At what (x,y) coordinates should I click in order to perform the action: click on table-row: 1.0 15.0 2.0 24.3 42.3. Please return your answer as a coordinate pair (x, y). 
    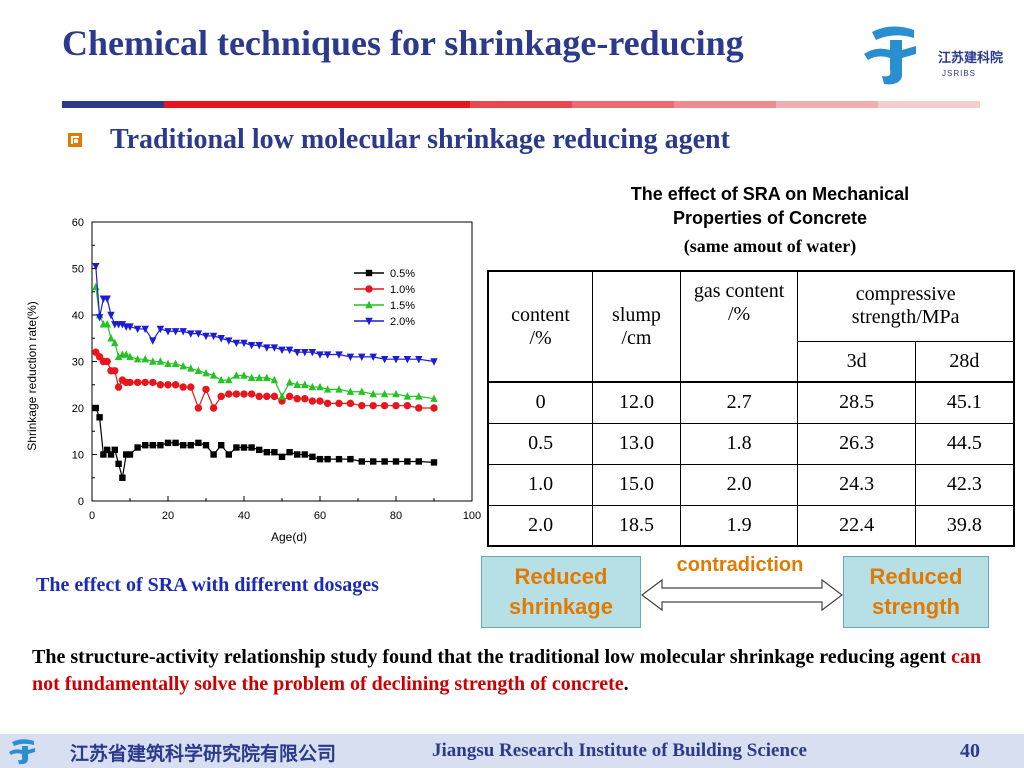
    Looking at the image, I should click on (751, 484).